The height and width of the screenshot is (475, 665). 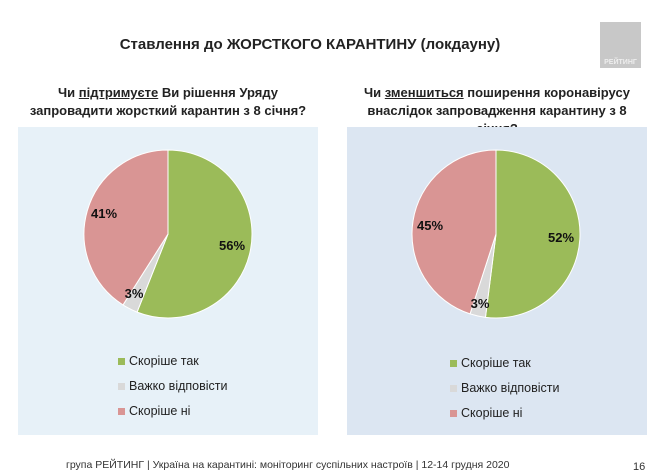 What do you see at coordinates (639, 467) in the screenshot?
I see `page-number: 16` at bounding box center [639, 467].